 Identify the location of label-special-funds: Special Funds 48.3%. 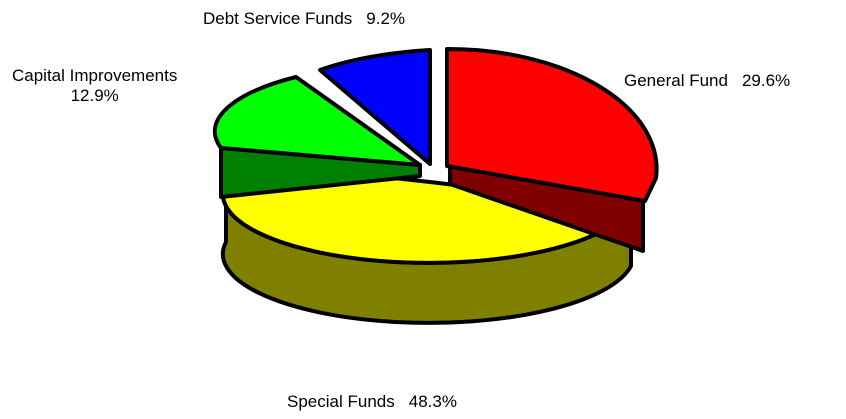
(372, 401).